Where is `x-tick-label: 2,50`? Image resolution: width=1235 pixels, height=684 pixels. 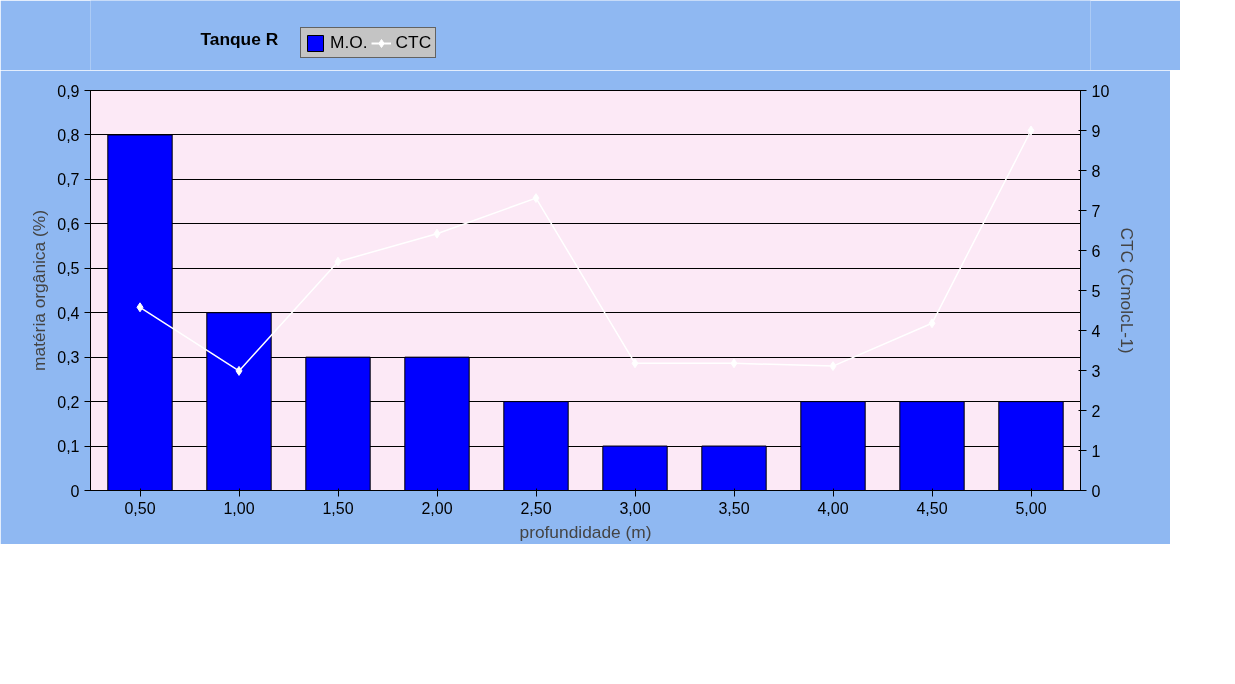
x-tick-label: 2,50 is located at coordinates (536, 508).